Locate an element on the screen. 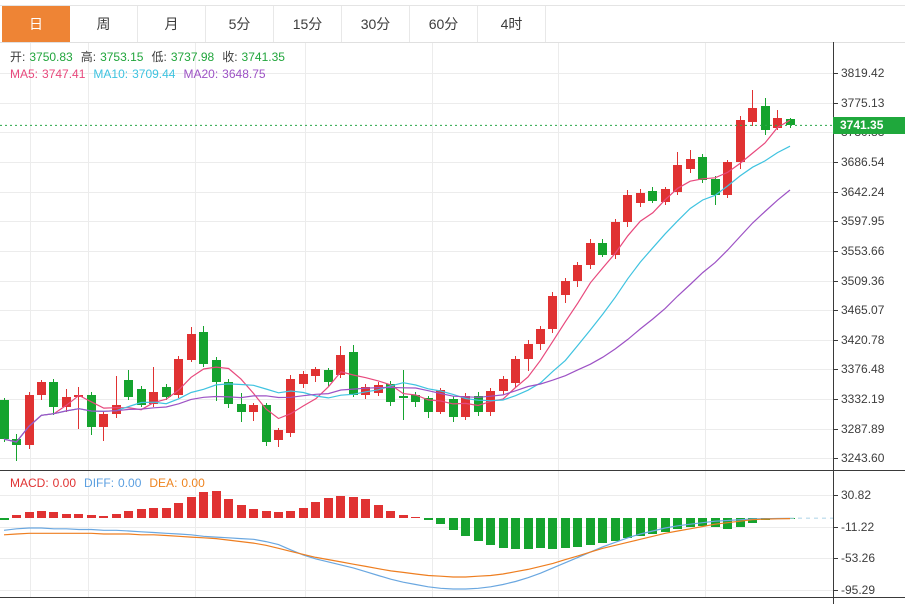 The image size is (905, 604). legend-value: 3750.83 is located at coordinates (51, 57).